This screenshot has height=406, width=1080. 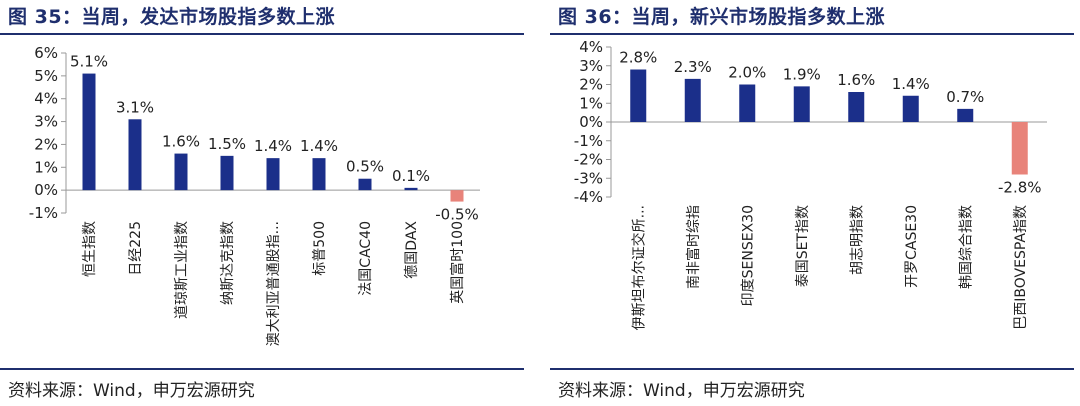 I want to click on category-label: 泰国SET指数, so click(x=803, y=246).